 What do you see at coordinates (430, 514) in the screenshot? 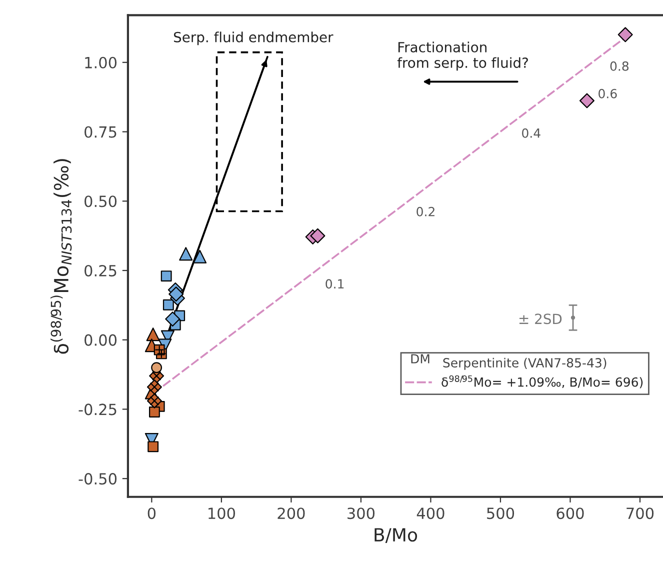
I see `x-tick-label: 400` at bounding box center [430, 514].